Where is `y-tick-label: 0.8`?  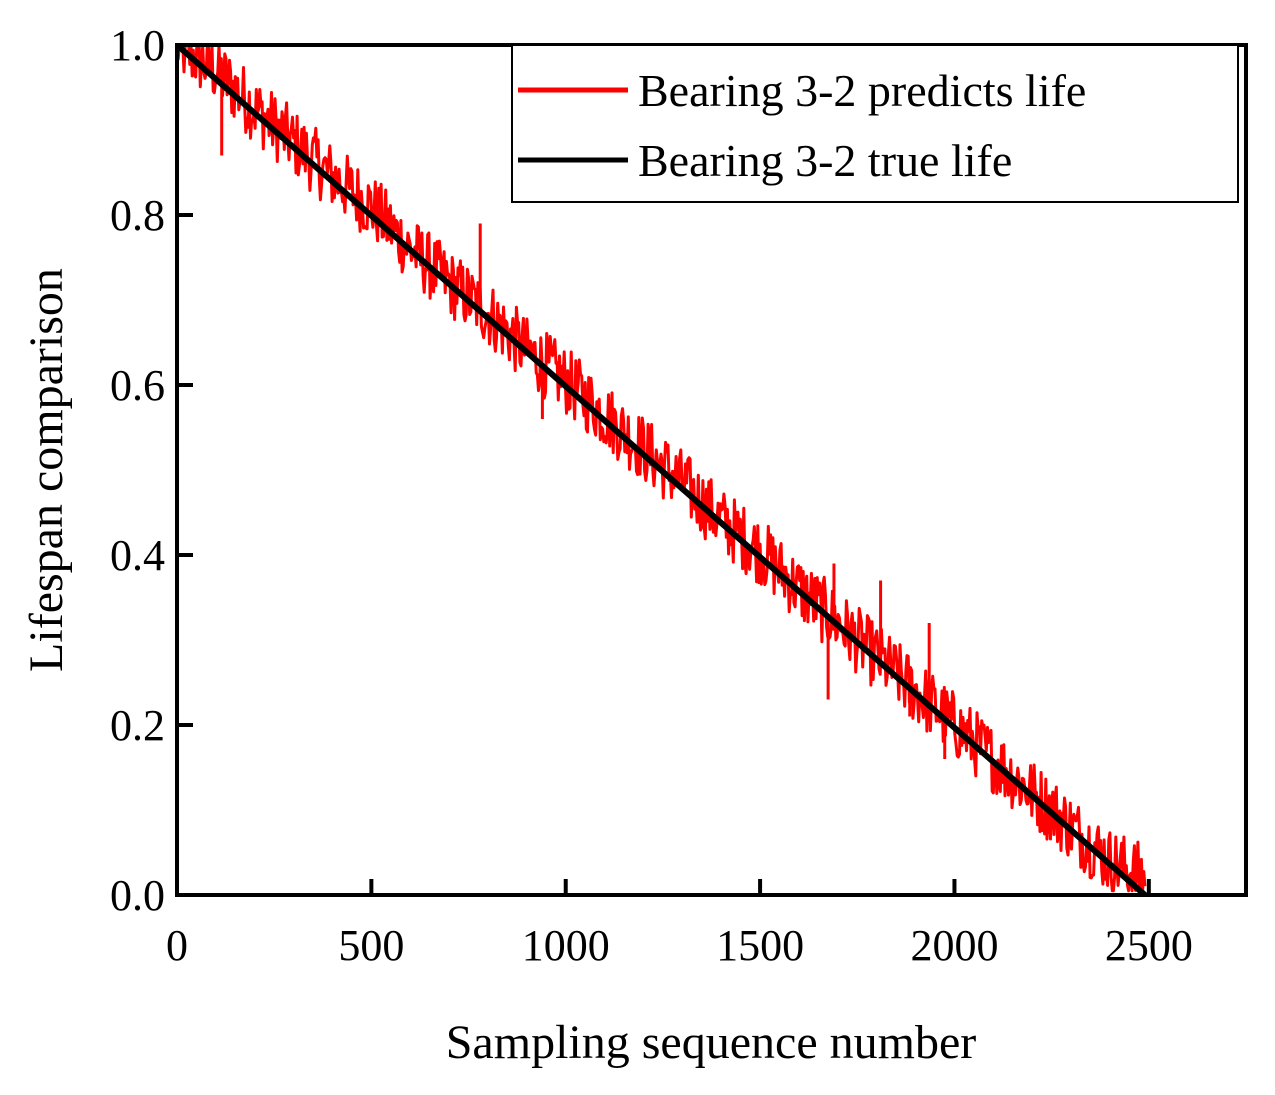
y-tick-label: 0.8 is located at coordinates (137, 215).